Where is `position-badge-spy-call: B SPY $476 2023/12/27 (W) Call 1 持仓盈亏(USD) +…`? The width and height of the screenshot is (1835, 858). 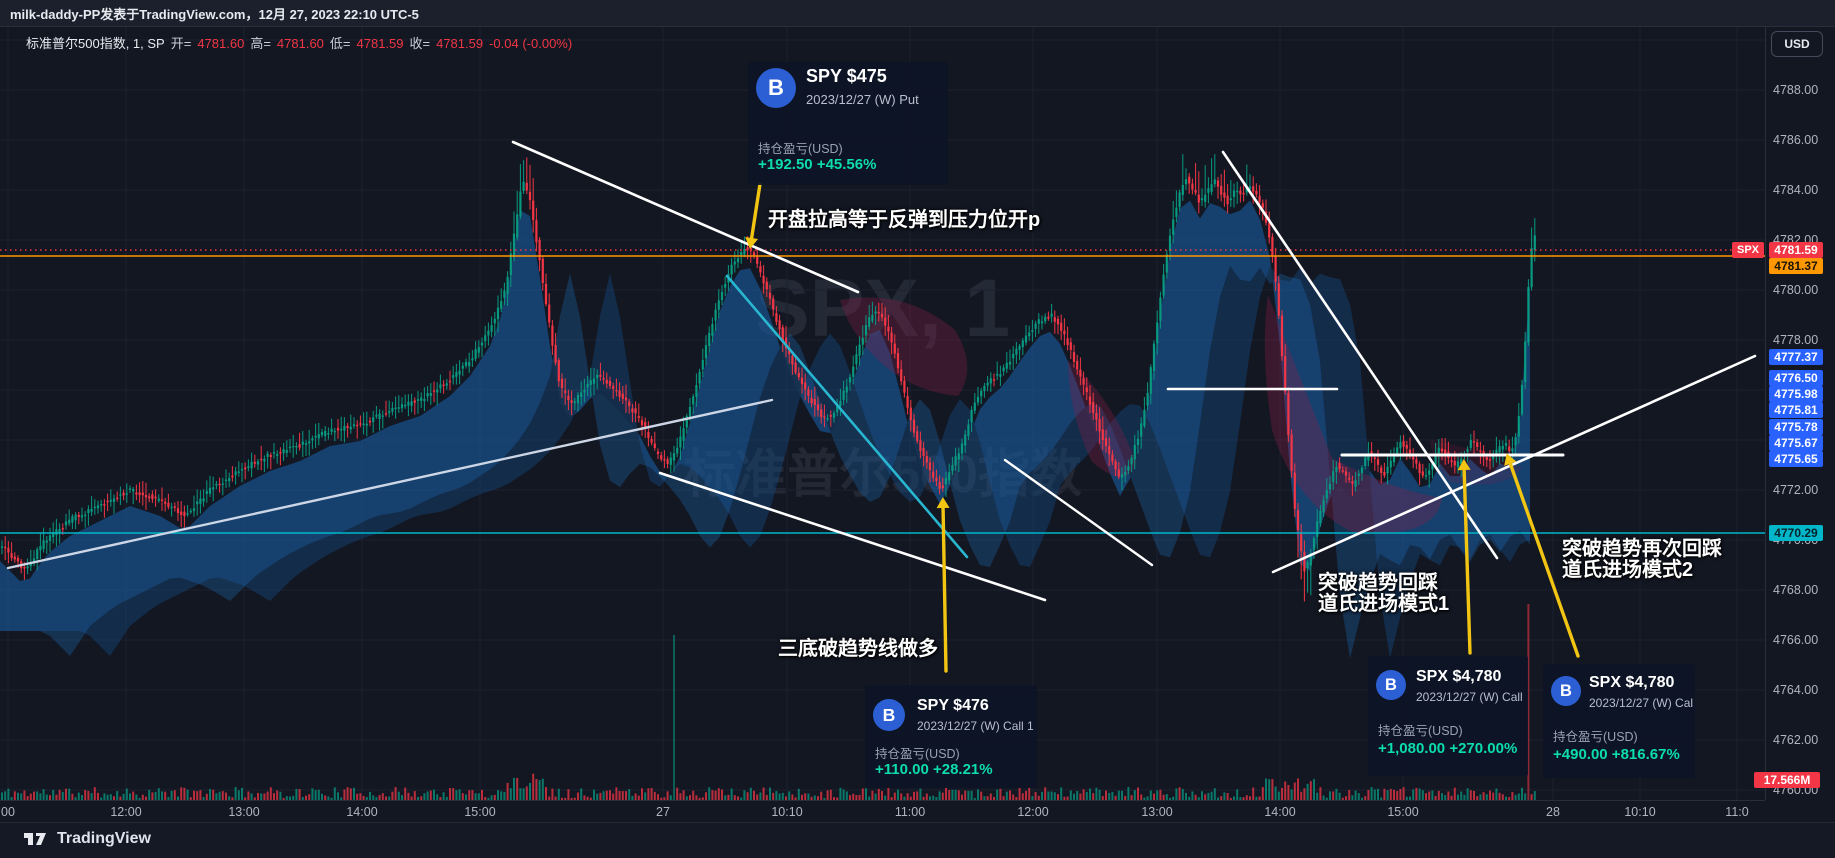
position-badge-spy-call: B SPY $476 2023/12/27 (W) Call 1 持仓盈亏(USD) +… is located at coordinates (951, 736).